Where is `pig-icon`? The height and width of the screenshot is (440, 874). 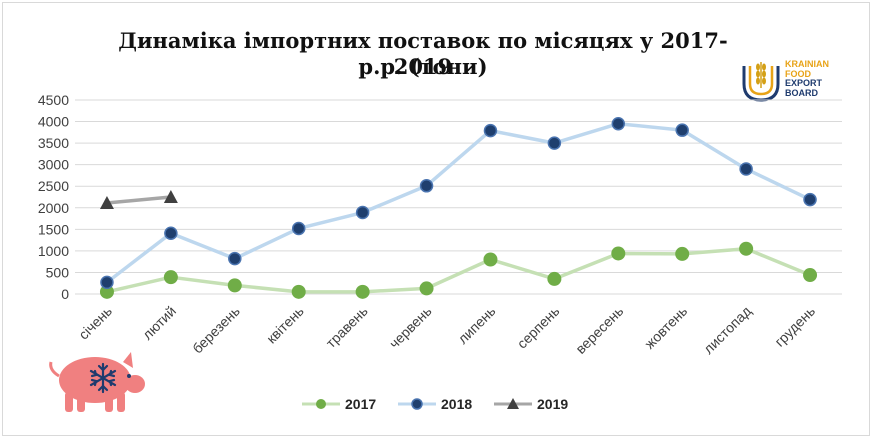 pig-icon is located at coordinates (97, 382).